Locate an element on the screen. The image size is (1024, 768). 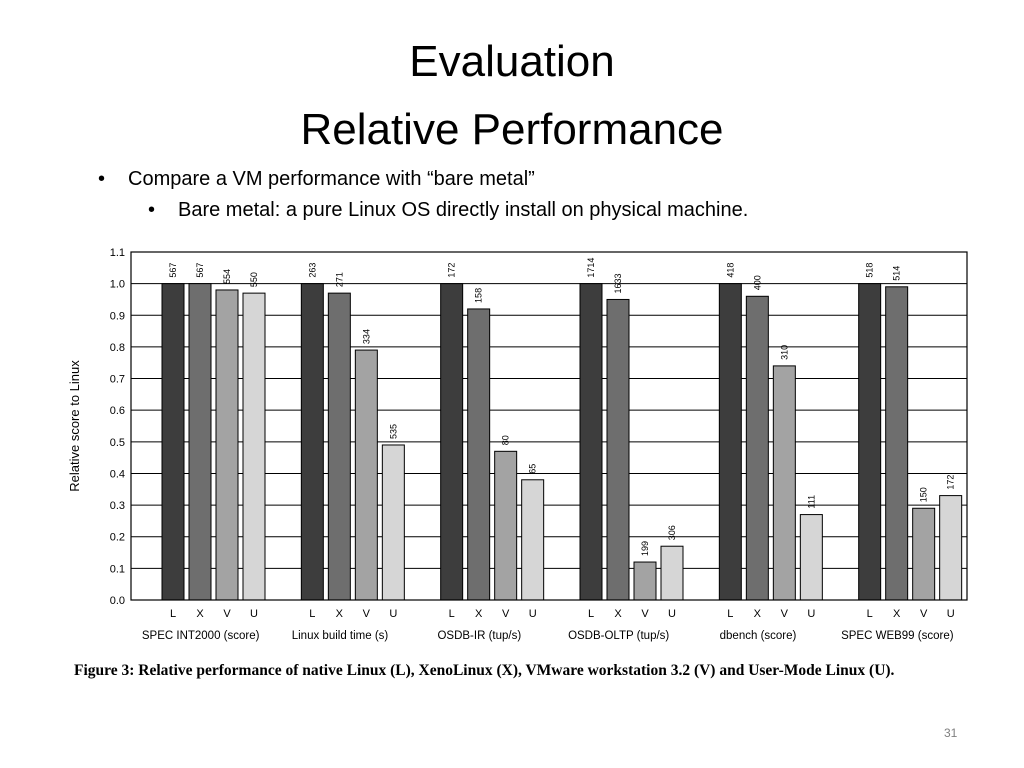
bar-value-label: 158 is located at coordinates (479, 295).